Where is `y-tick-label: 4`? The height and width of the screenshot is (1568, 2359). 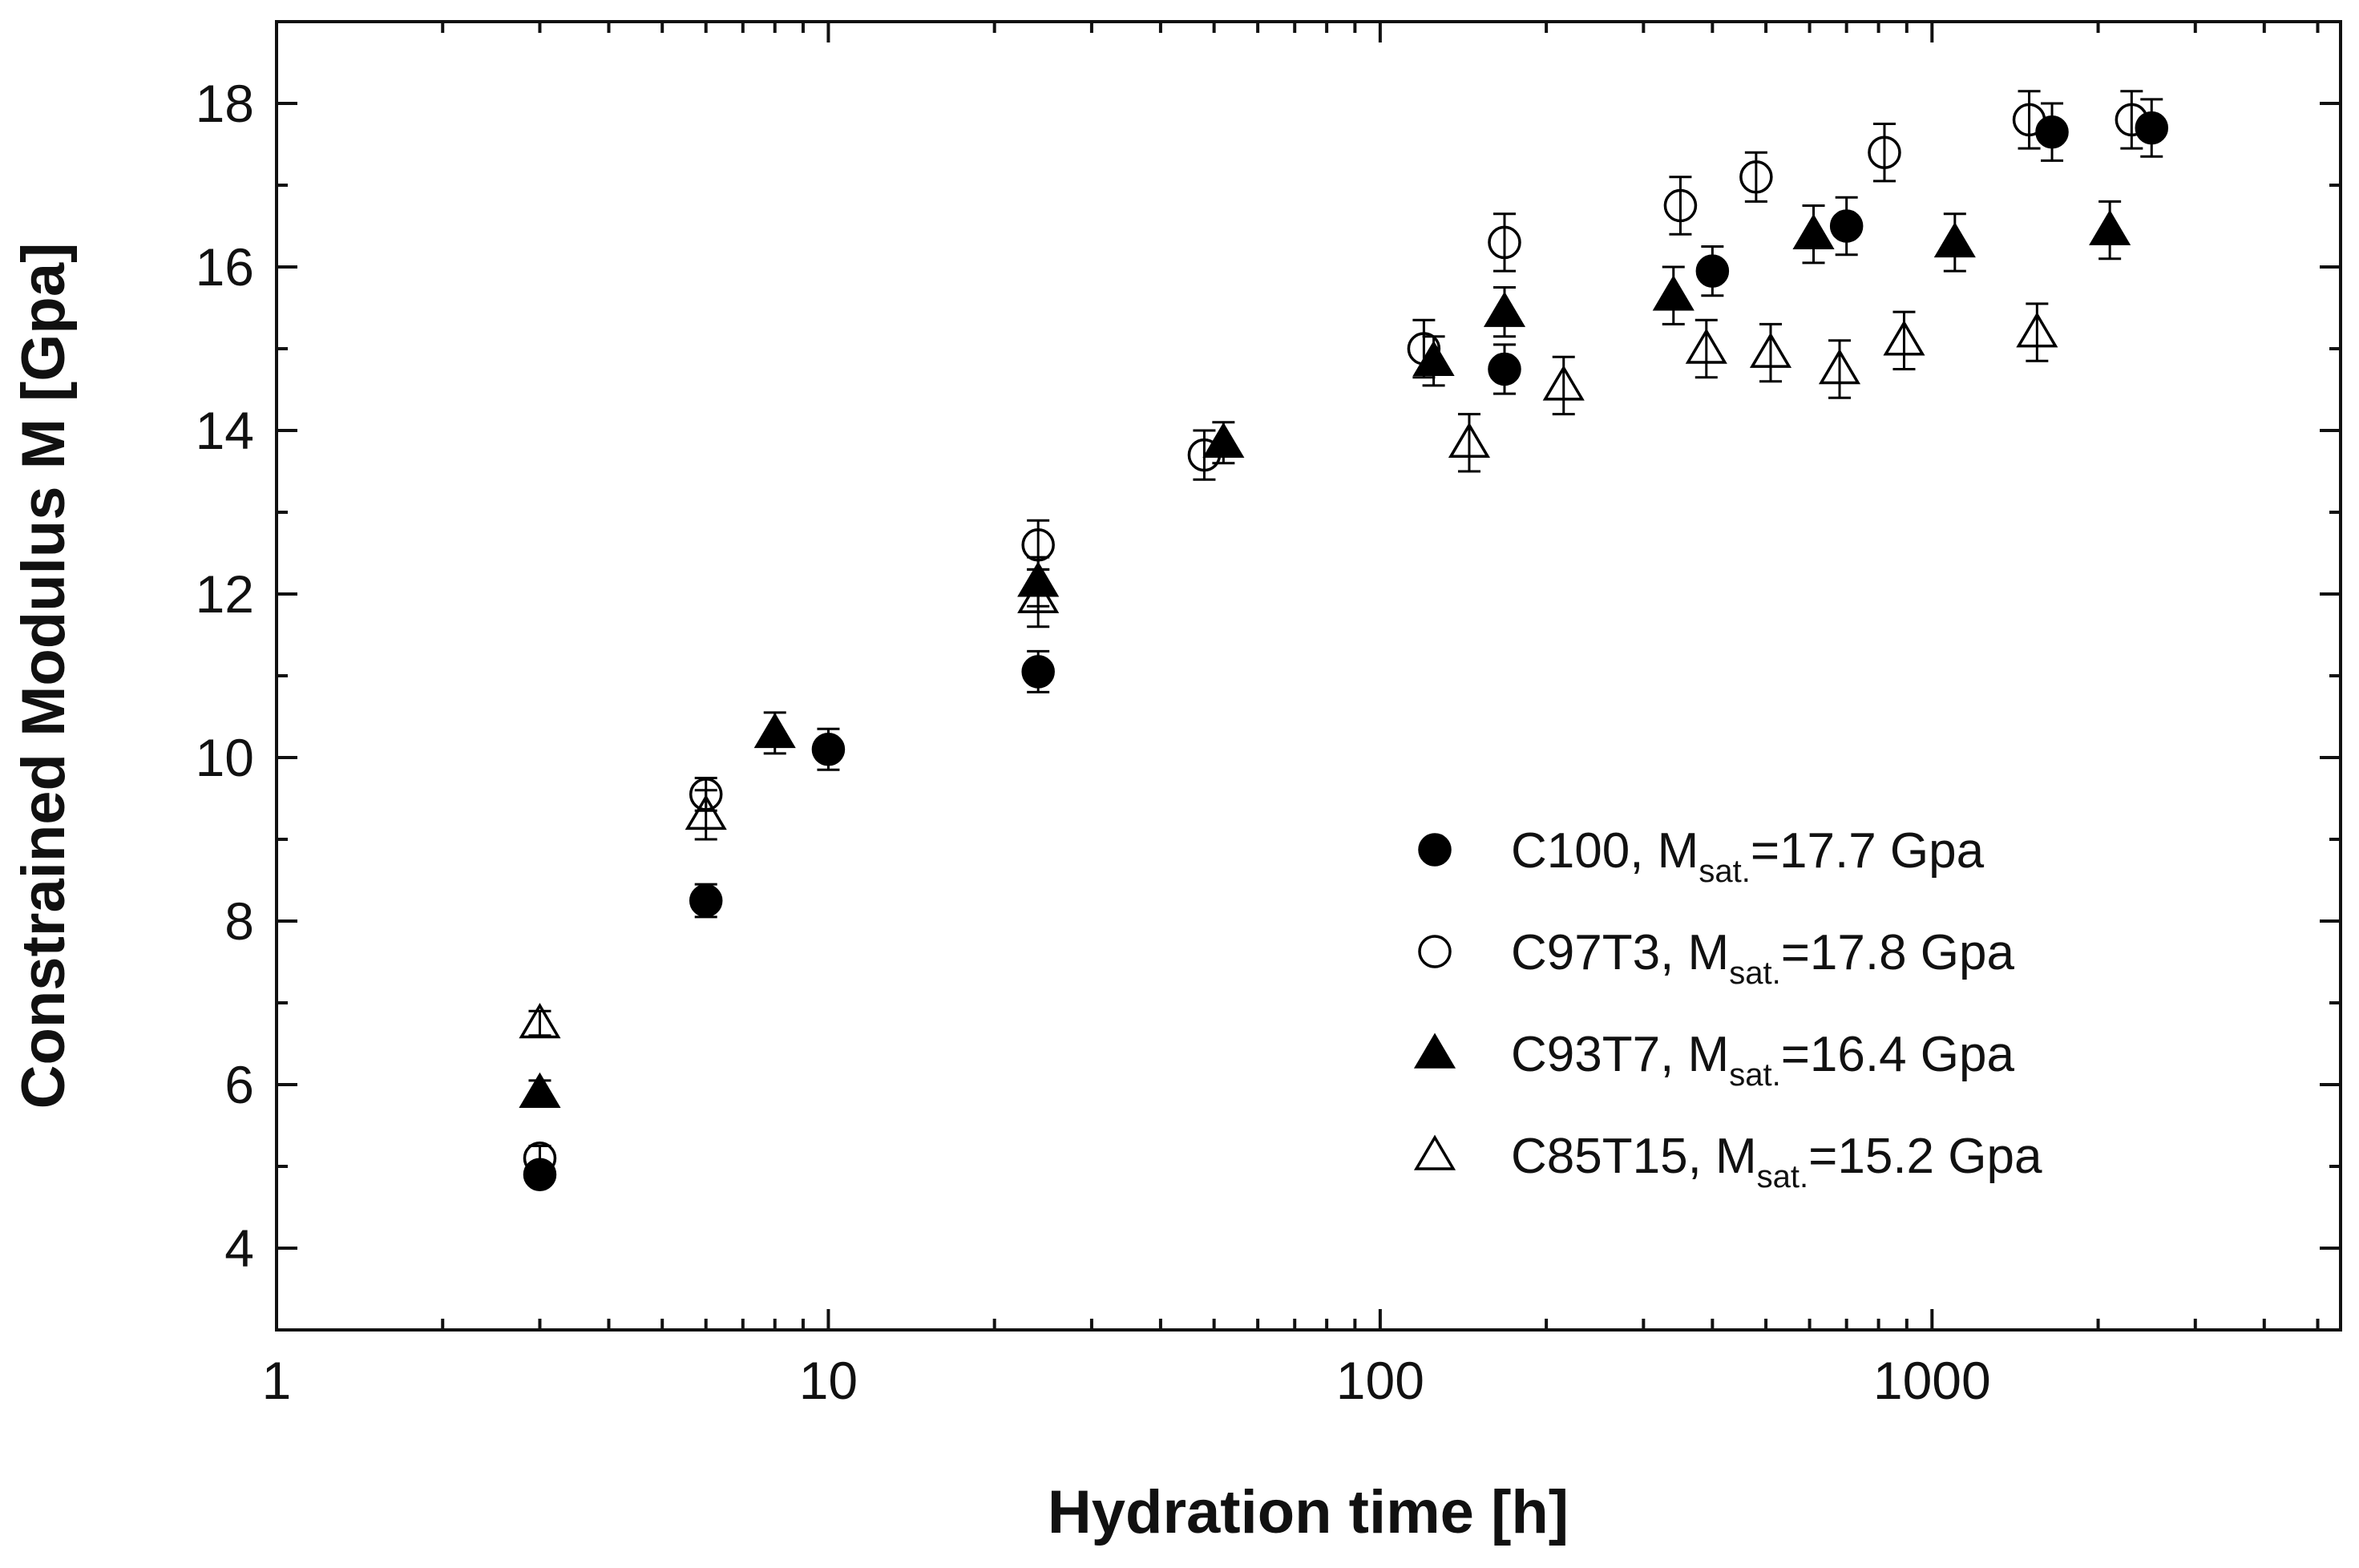 y-tick-label: 4 is located at coordinates (239, 1248).